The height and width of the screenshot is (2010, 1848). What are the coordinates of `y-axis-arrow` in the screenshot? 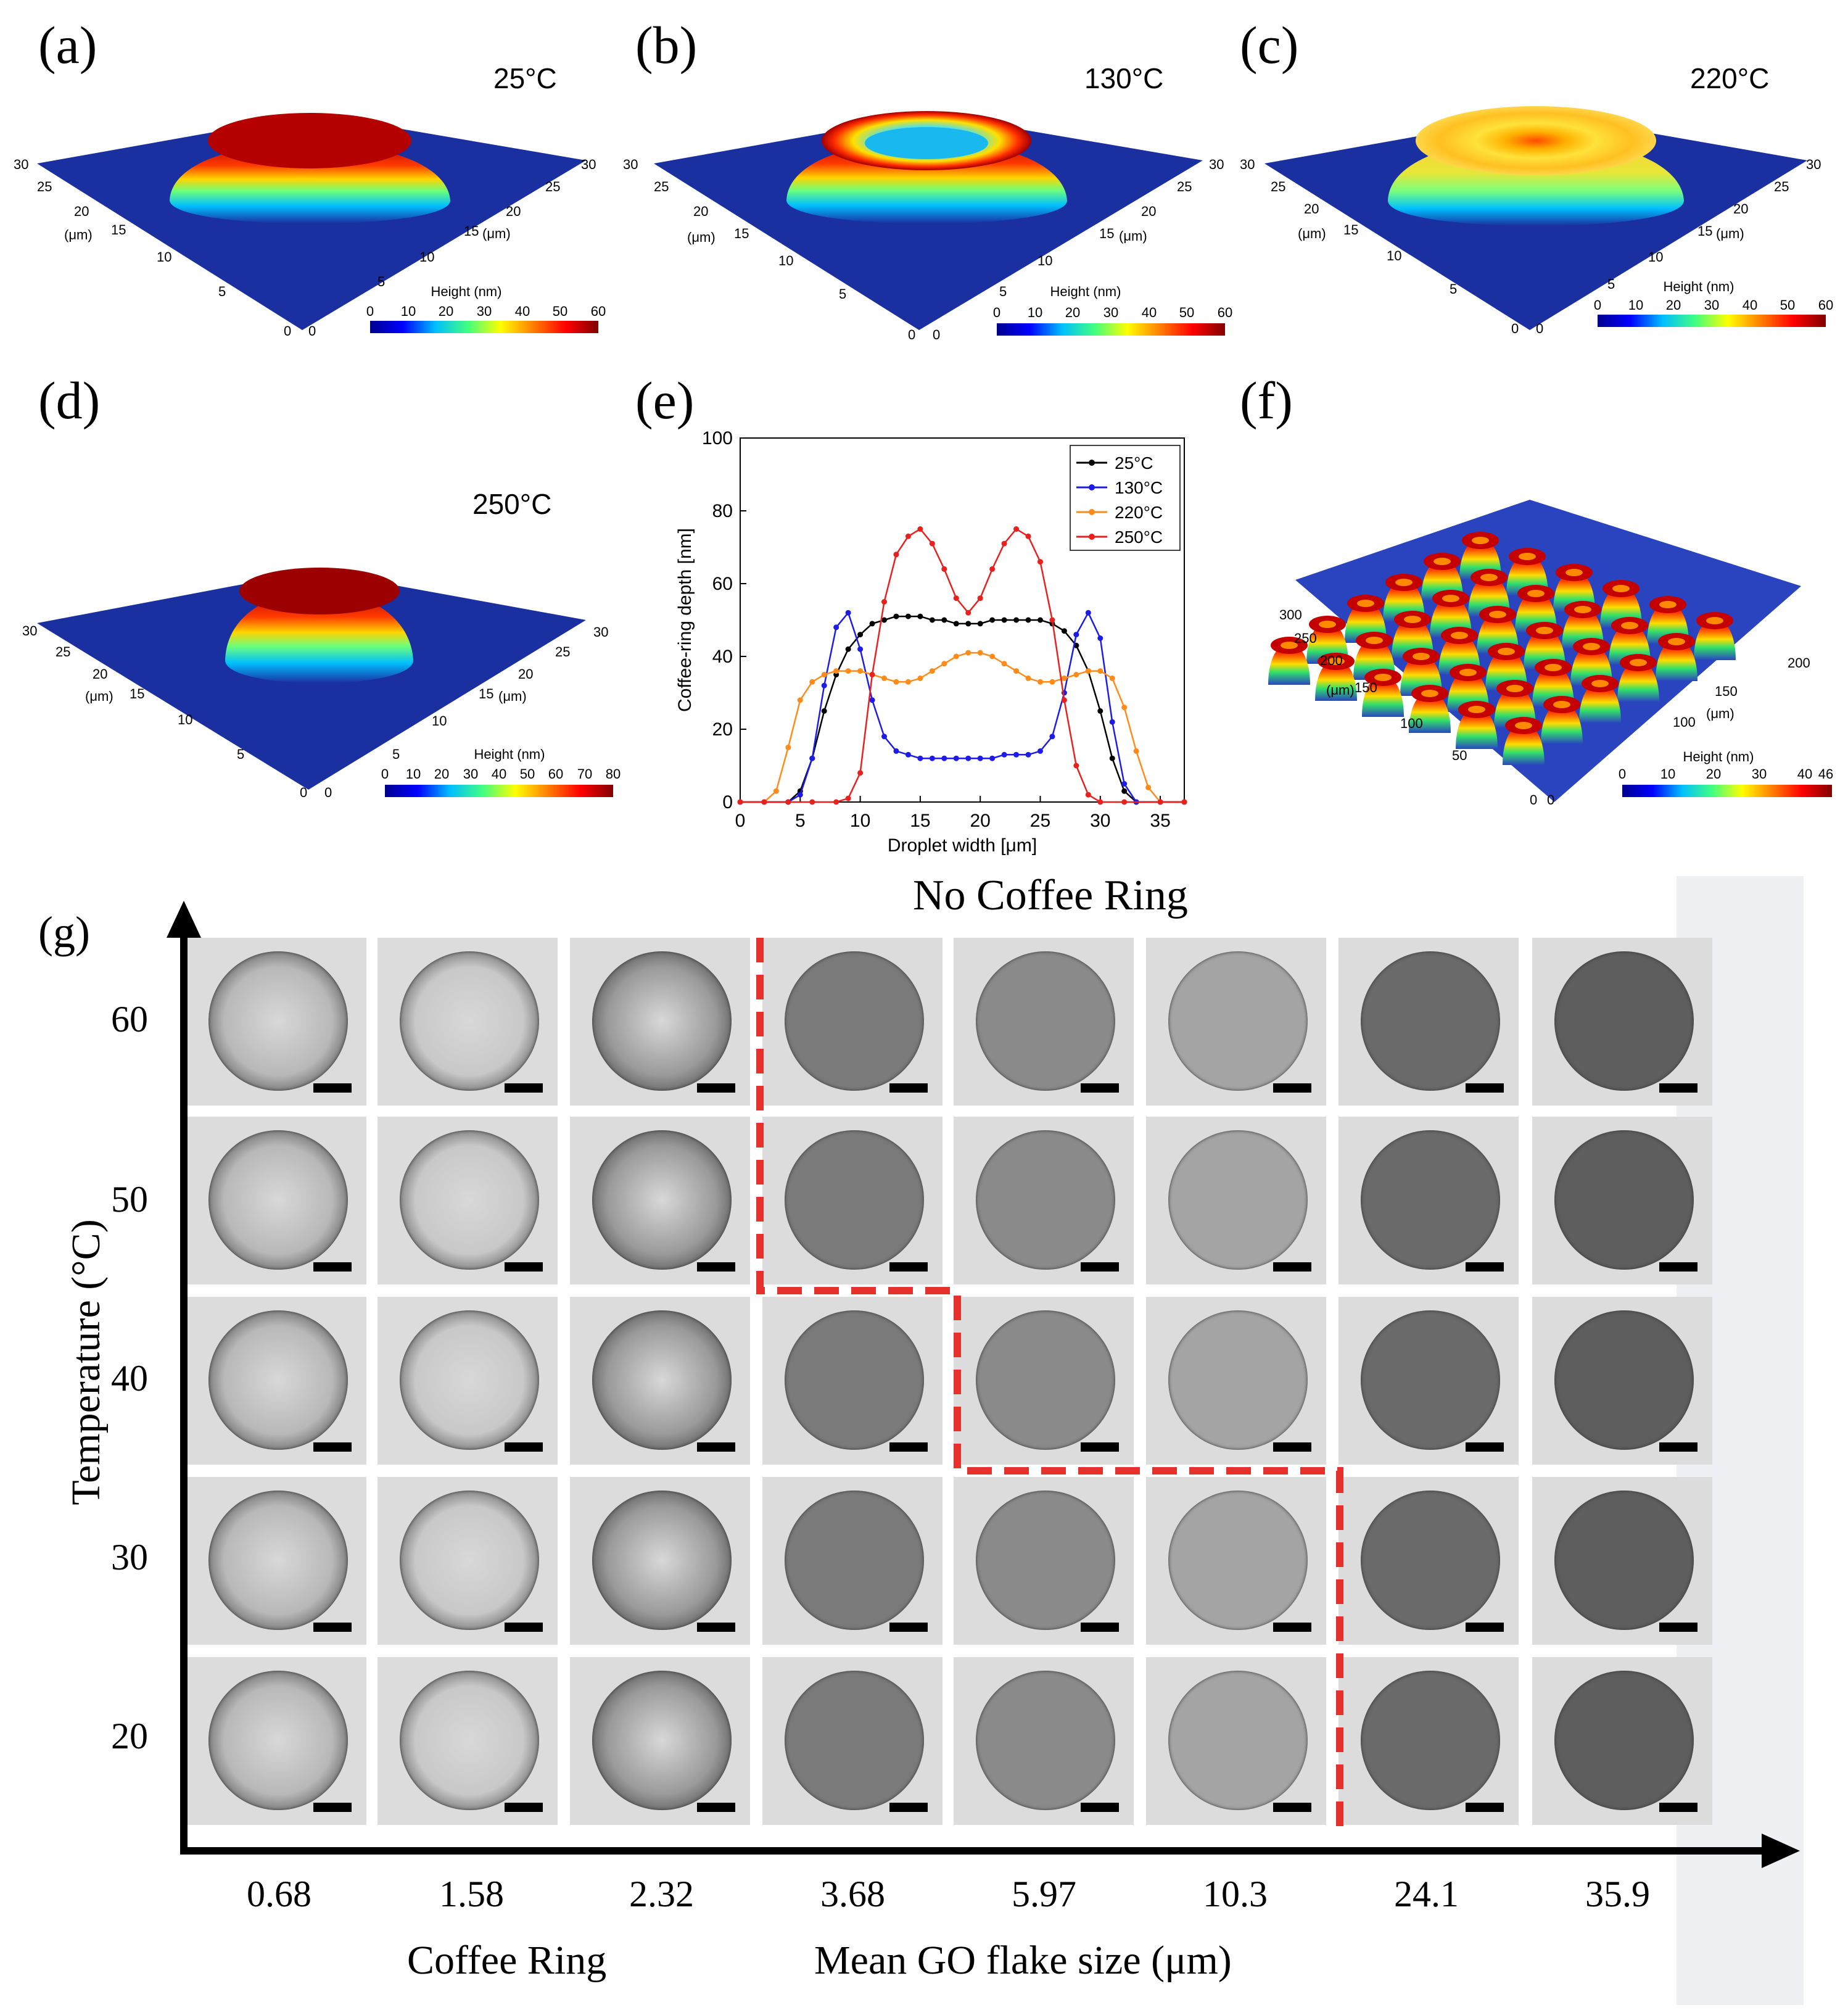 It's located at (184, 919).